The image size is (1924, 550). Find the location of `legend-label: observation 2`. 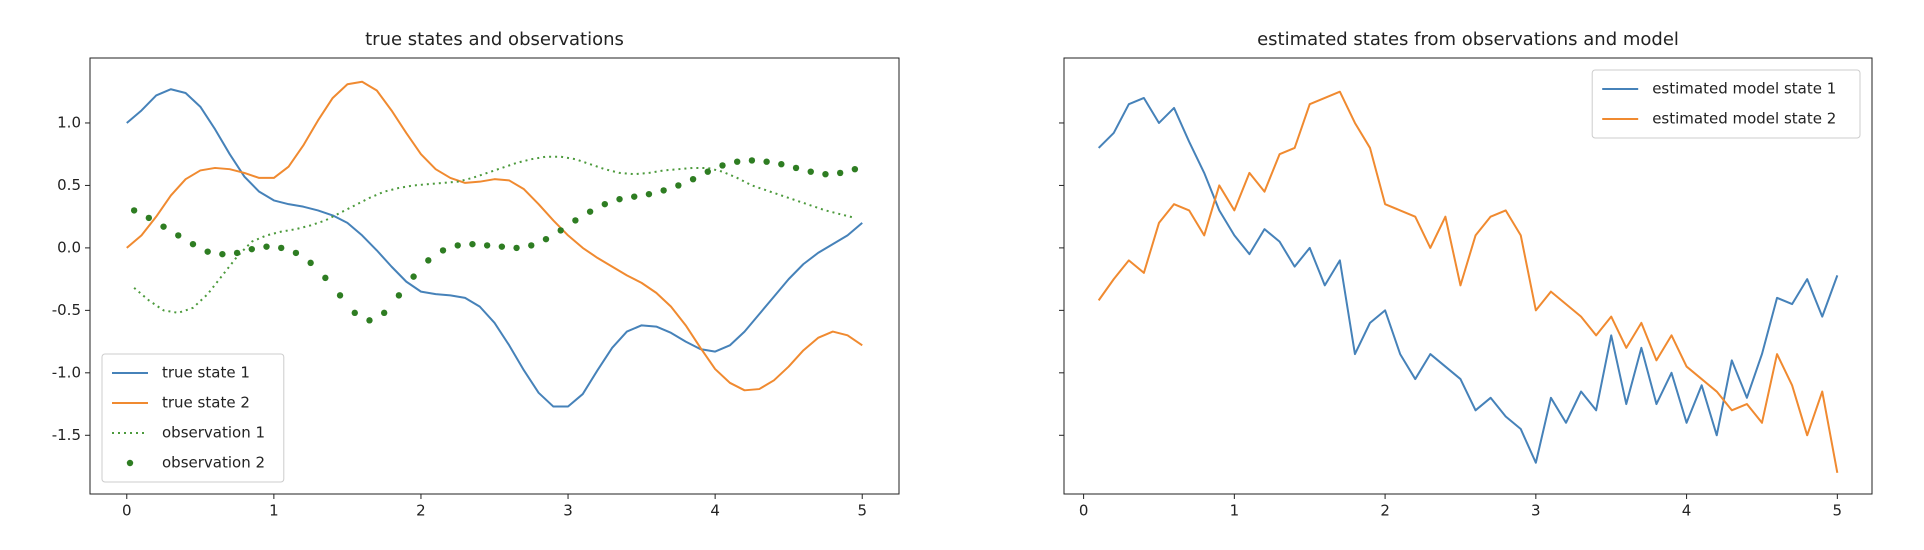

legend-label: observation 2 is located at coordinates (213, 463).